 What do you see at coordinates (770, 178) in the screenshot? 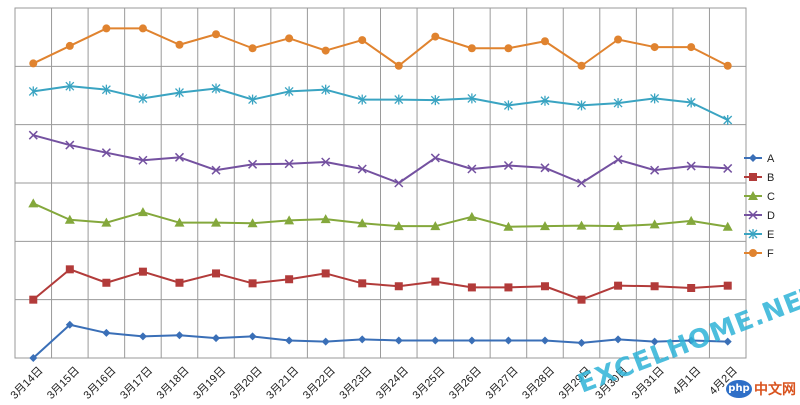
I see `legend-label: B` at bounding box center [770, 178].